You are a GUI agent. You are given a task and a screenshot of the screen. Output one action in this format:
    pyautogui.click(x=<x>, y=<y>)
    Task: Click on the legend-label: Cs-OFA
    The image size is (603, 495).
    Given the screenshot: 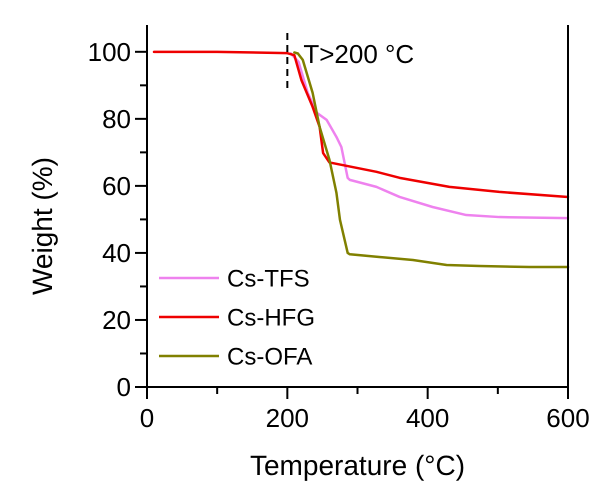 What is the action you would take?
    pyautogui.click(x=269, y=356)
    